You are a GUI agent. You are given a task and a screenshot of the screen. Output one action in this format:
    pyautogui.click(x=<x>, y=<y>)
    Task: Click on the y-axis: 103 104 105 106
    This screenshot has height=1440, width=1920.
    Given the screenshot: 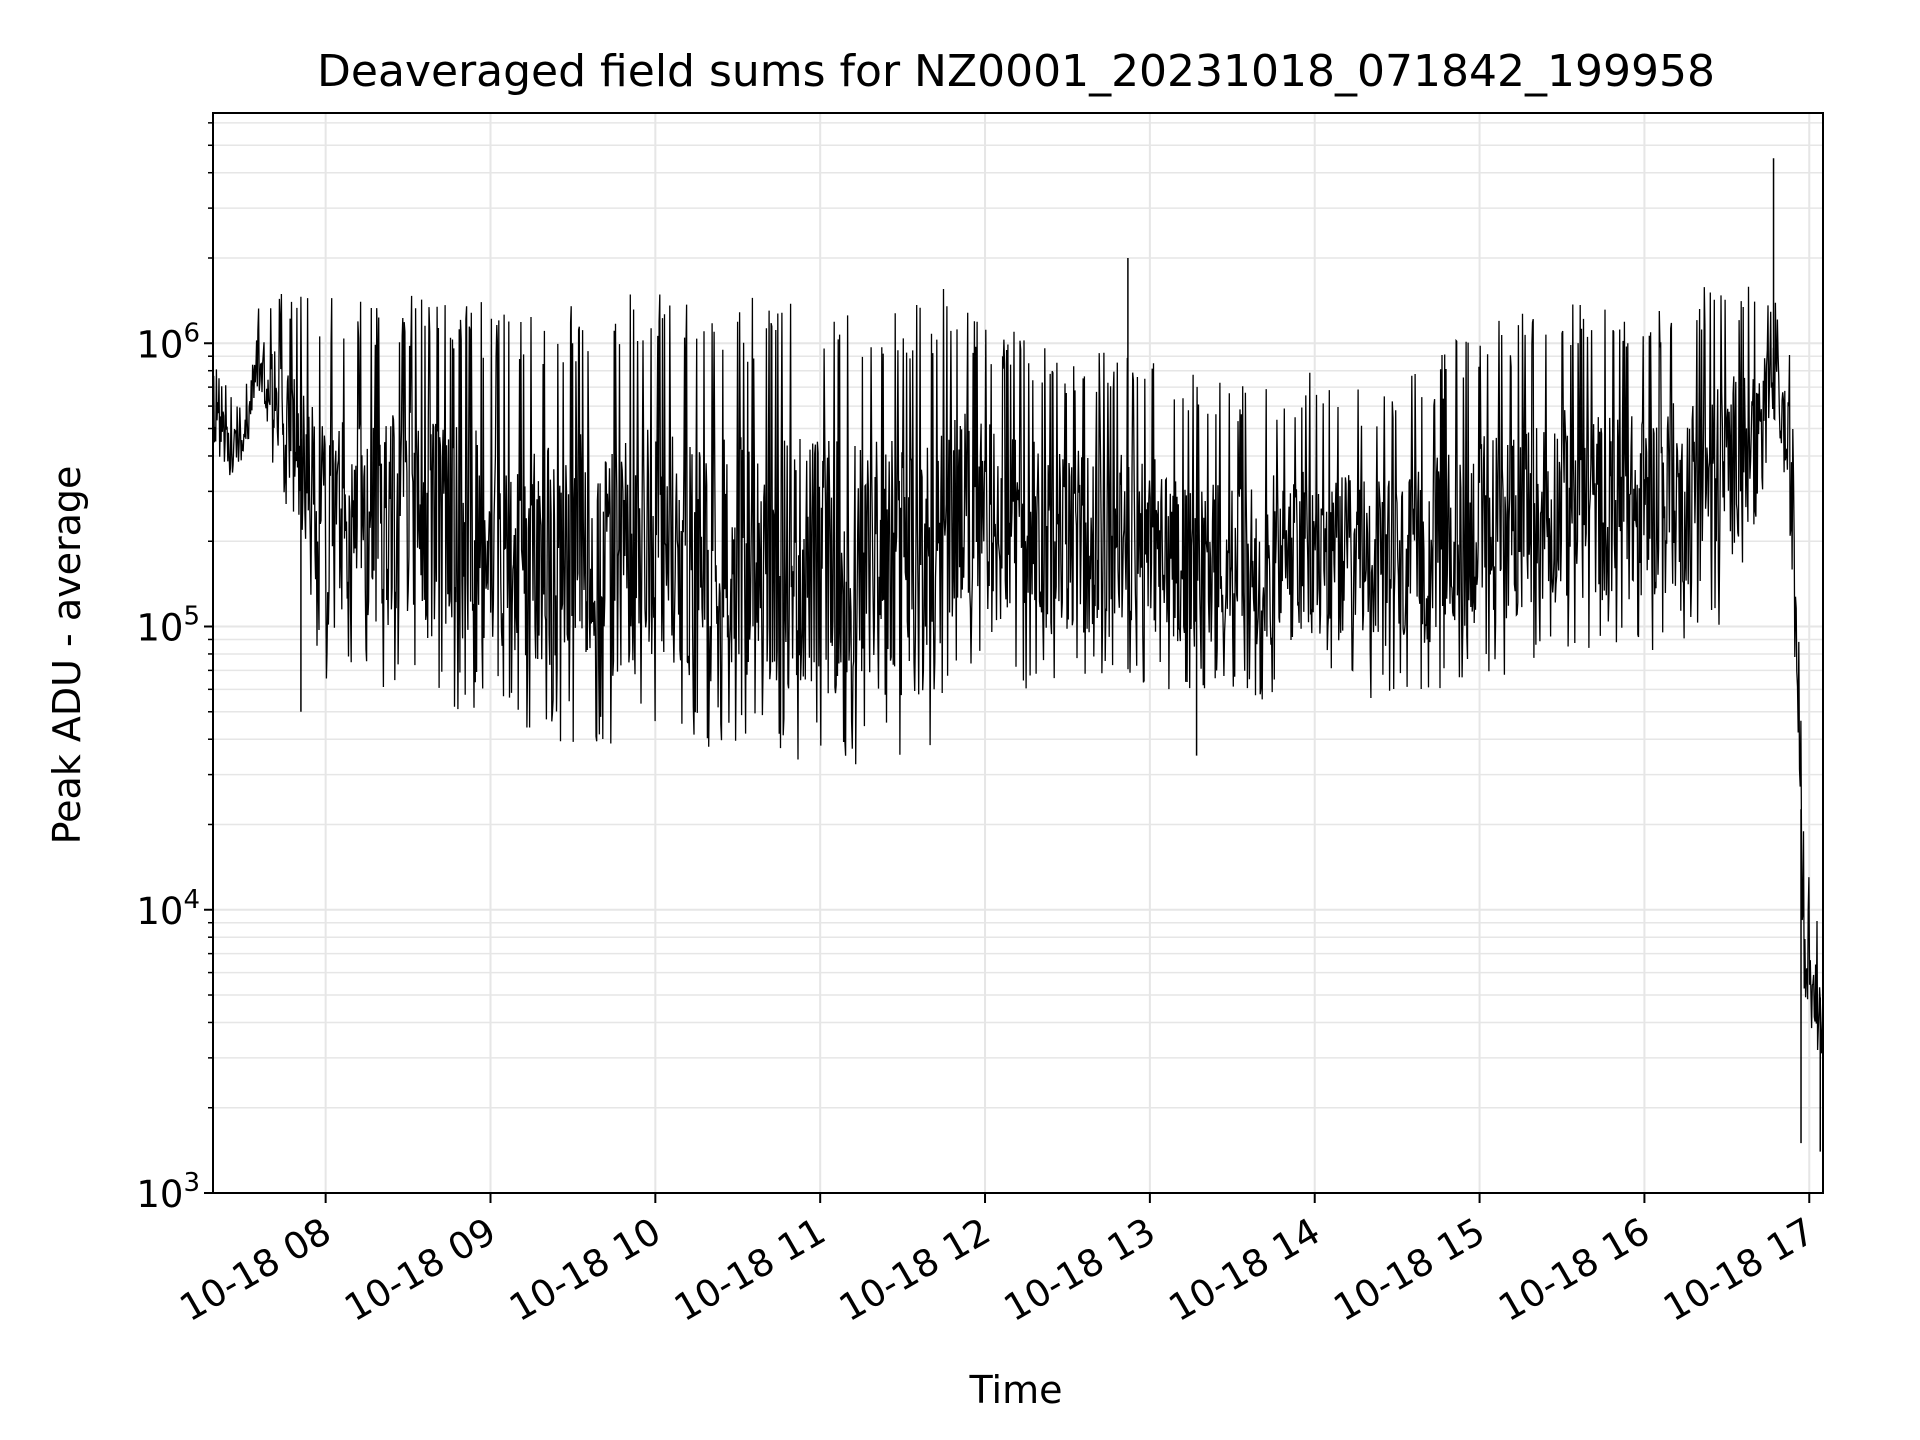 What is the action you would take?
    pyautogui.click(x=174, y=669)
    